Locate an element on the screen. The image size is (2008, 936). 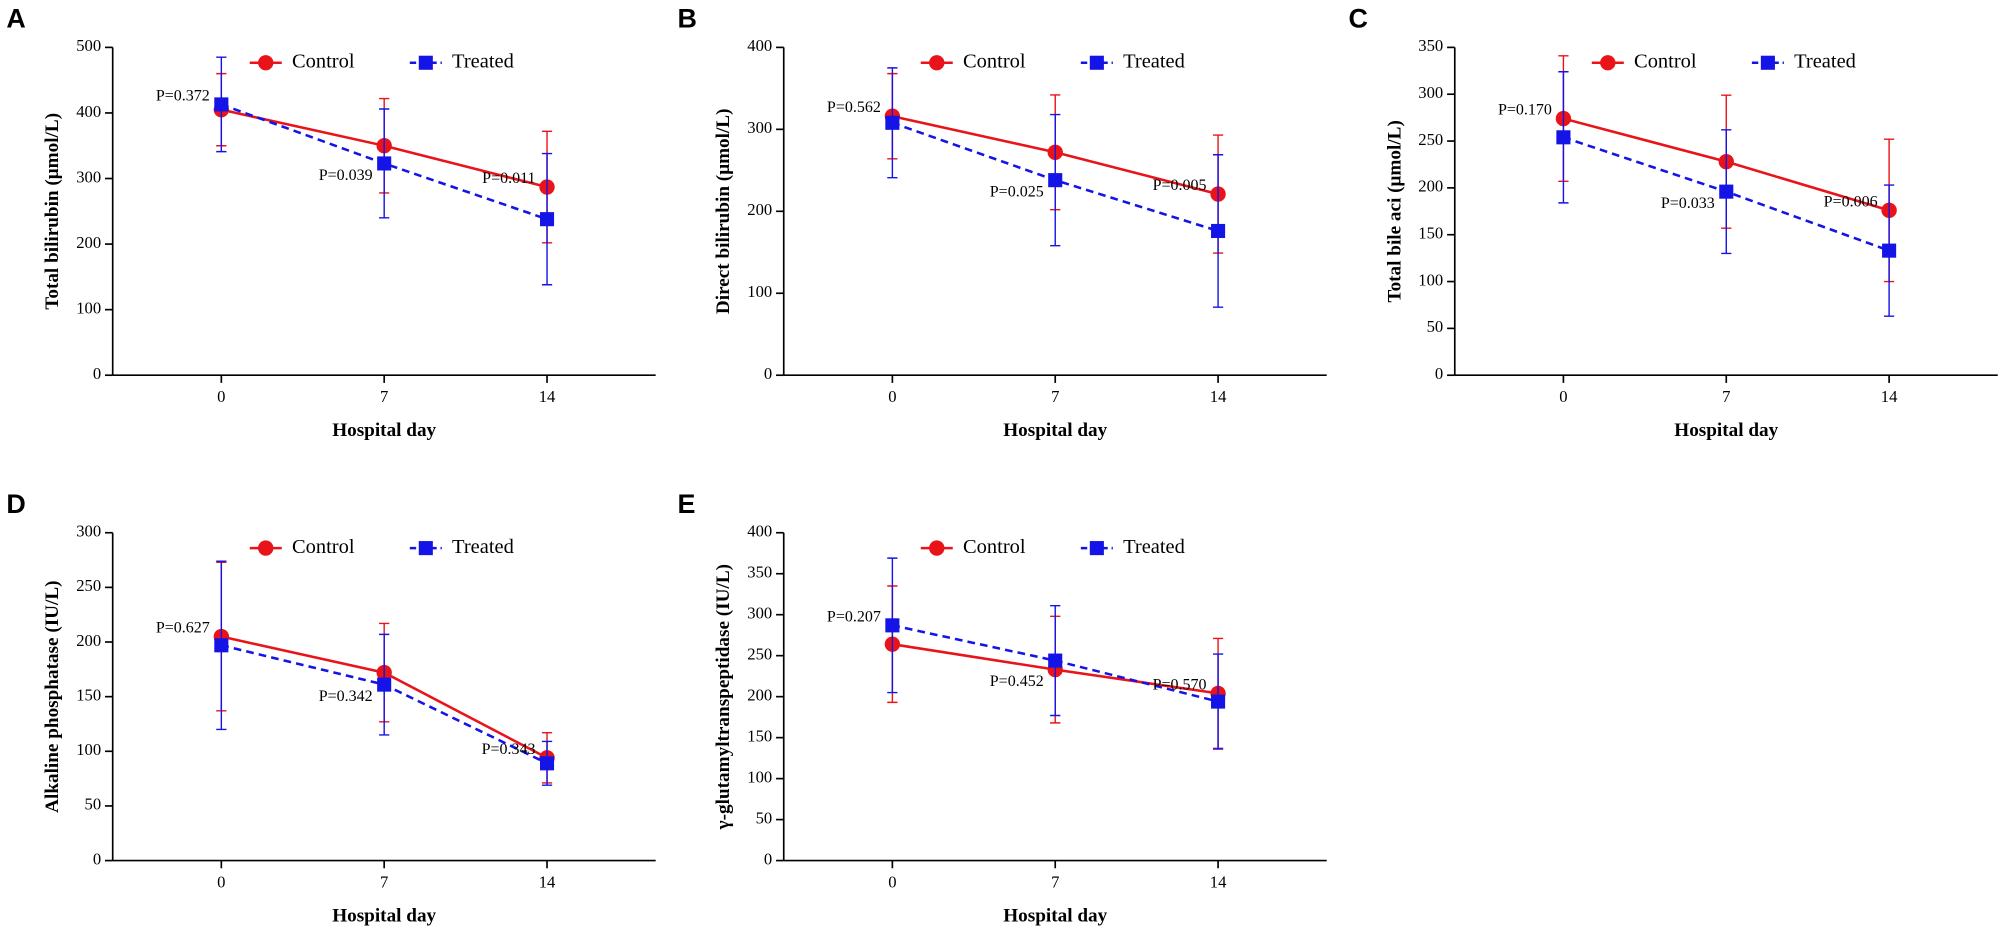
p-value: P=0.033 is located at coordinates (1688, 203).